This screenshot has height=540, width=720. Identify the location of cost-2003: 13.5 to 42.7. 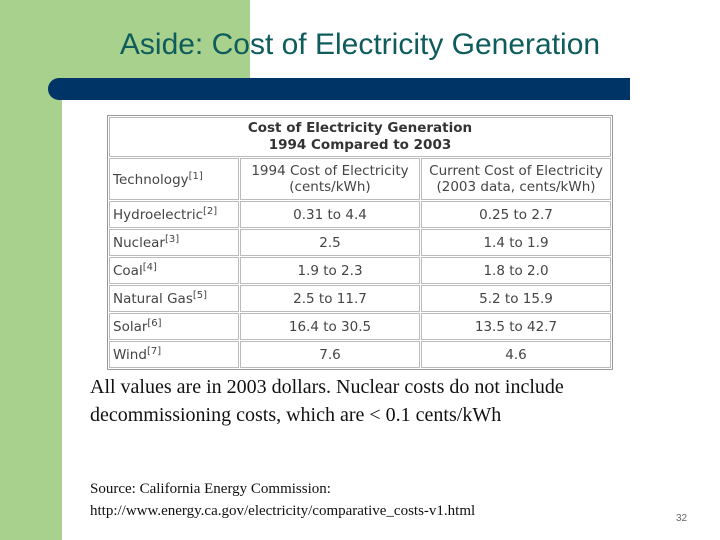
(516, 326).